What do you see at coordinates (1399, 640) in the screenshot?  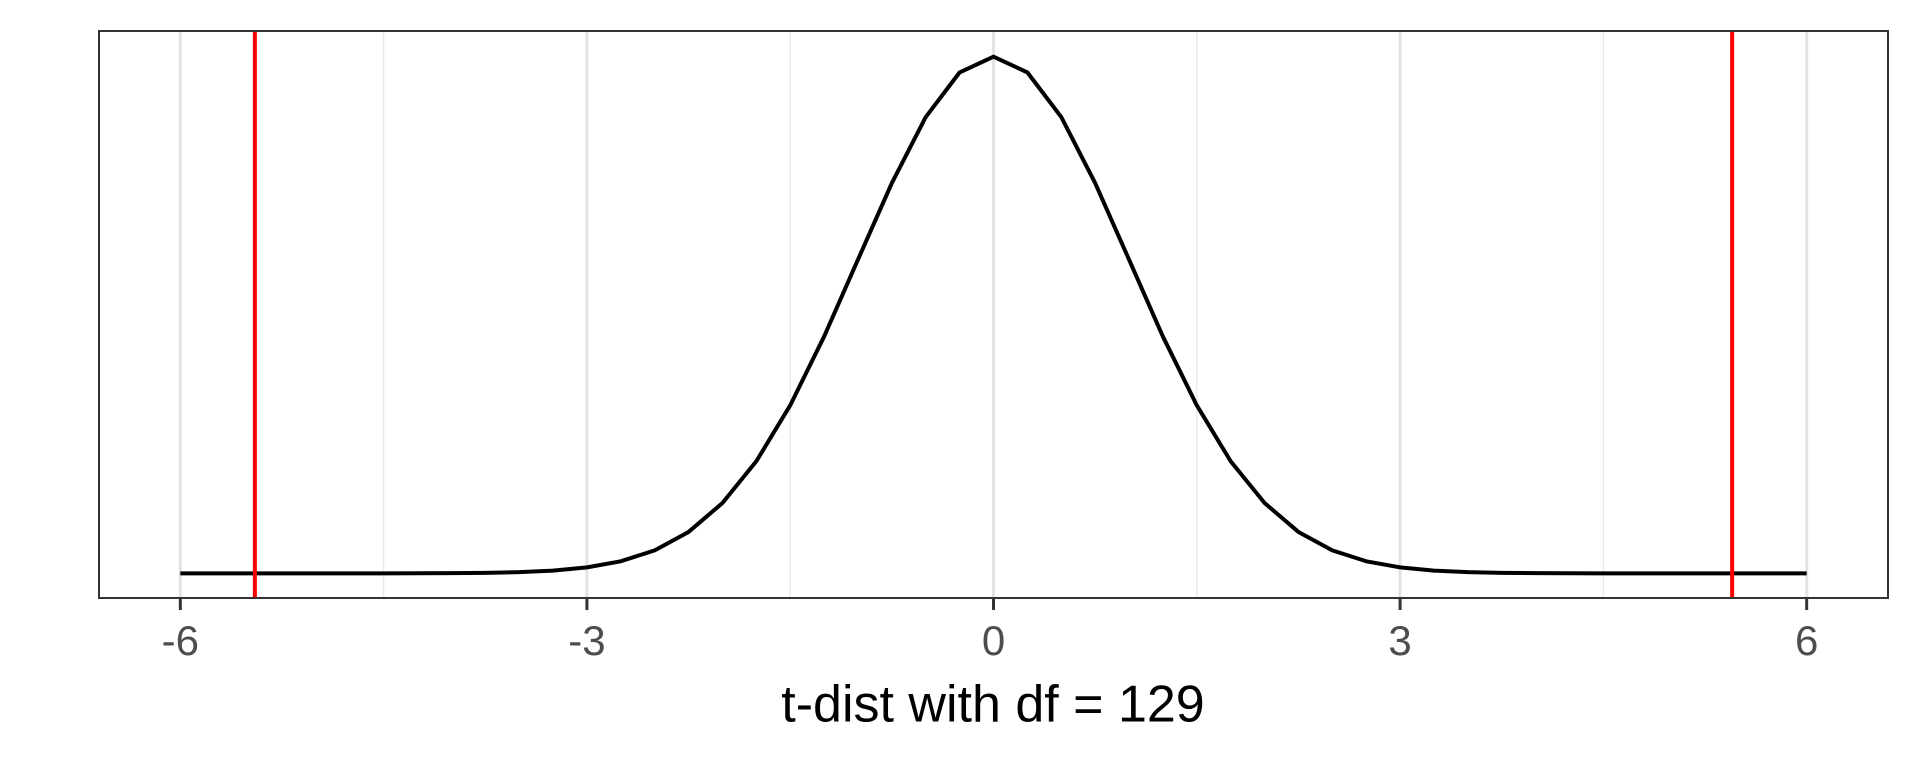 I see `x-tick-label: 3` at bounding box center [1399, 640].